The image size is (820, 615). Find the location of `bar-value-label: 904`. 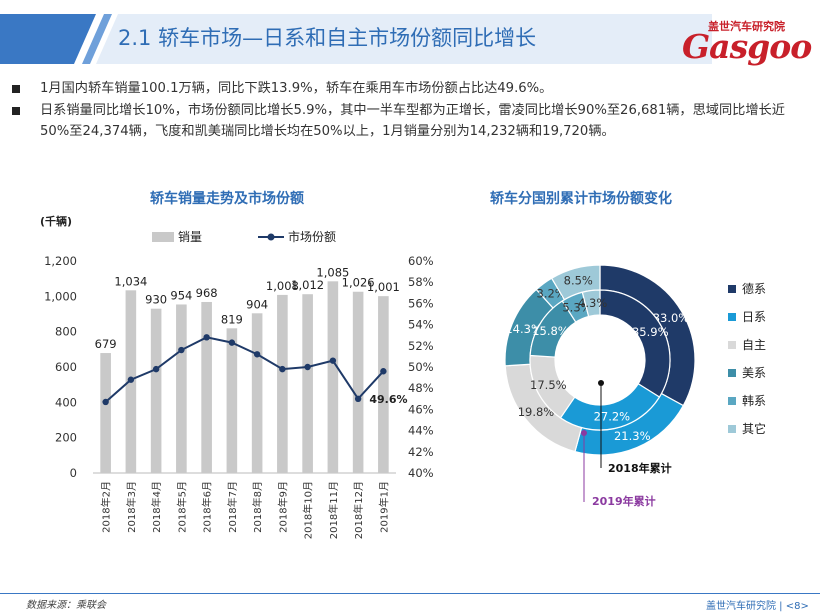

bar-value-label: 904 is located at coordinates (257, 304).